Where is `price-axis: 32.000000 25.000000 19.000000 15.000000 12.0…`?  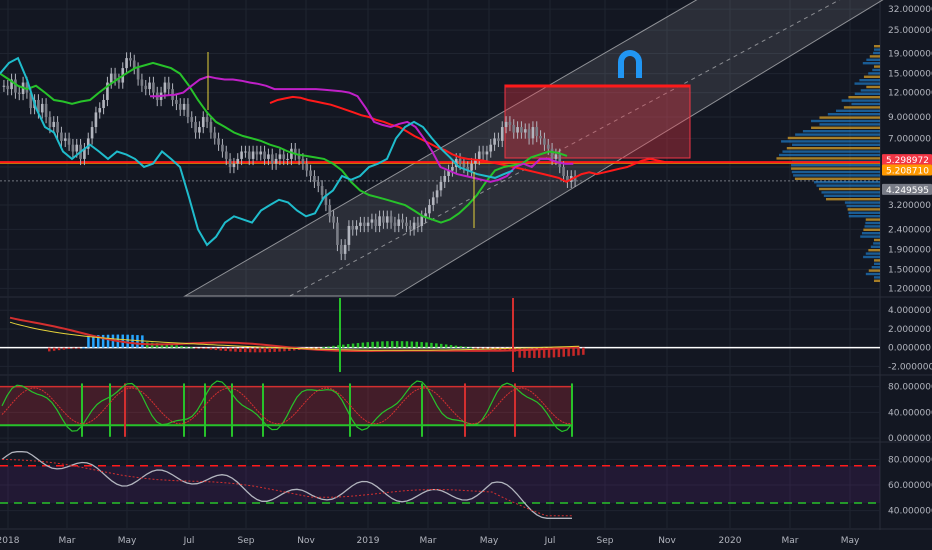
price-axis: 32.000000 25.000000 19.000000 15.000000 12.0… is located at coordinates (907, 261).